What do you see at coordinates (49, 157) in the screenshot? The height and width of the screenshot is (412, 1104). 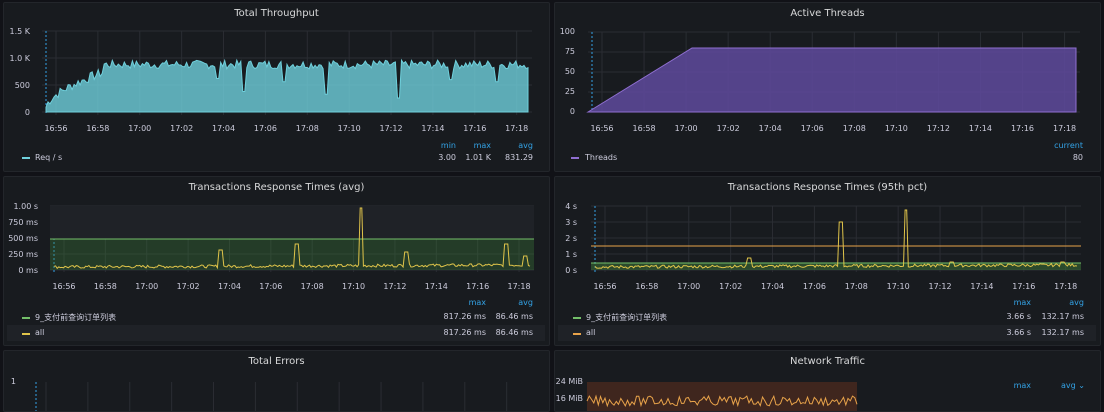 I see `legend-series-req: Req / s` at bounding box center [49, 157].